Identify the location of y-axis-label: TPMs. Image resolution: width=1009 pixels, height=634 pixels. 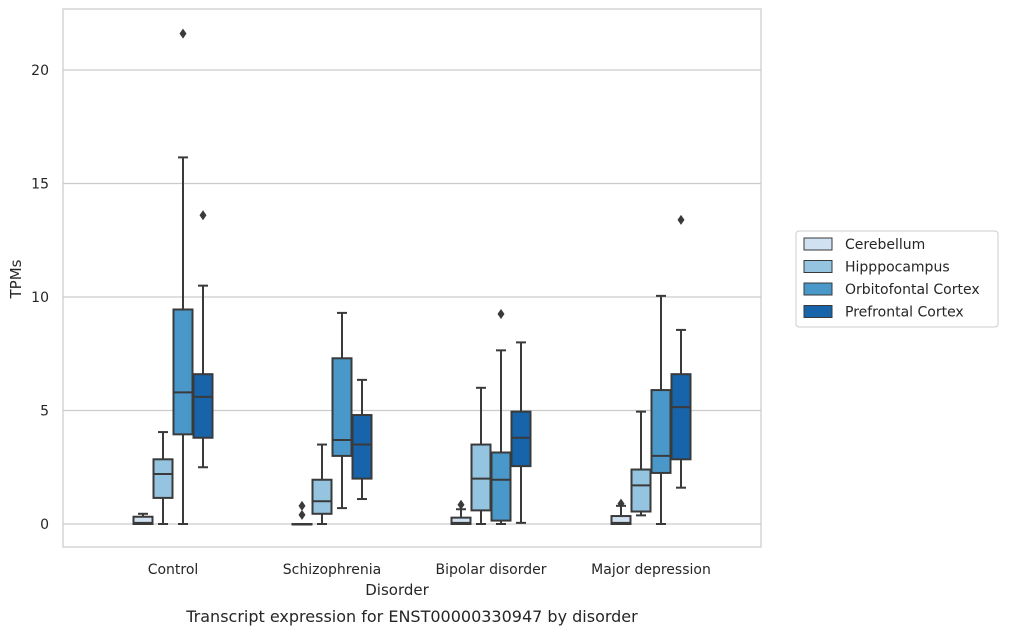
(16, 279).